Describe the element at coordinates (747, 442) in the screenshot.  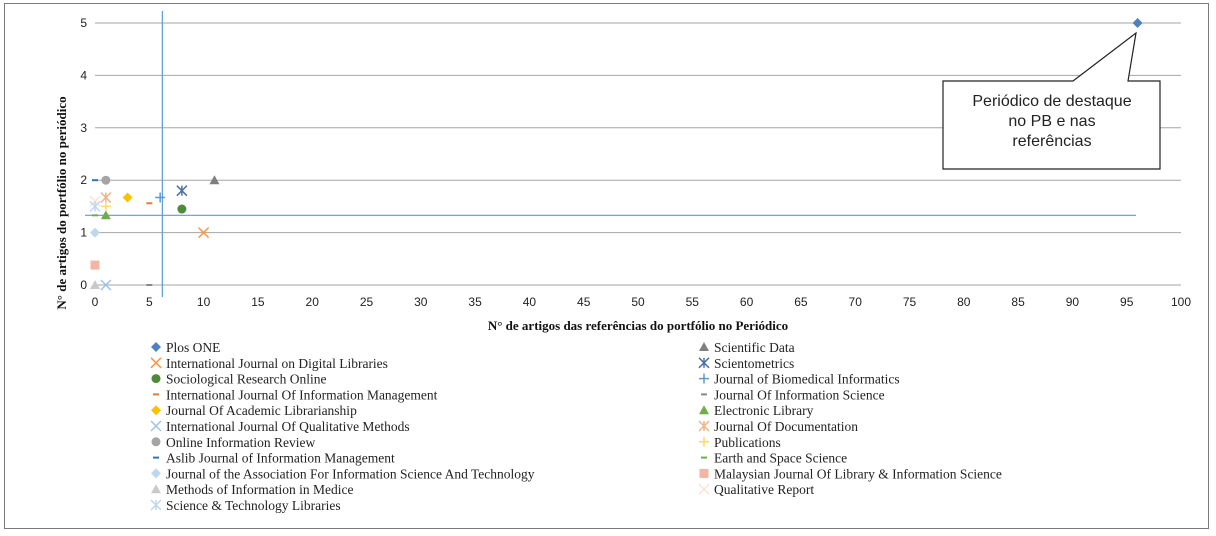
I see `legend-label: Publications` at that location.